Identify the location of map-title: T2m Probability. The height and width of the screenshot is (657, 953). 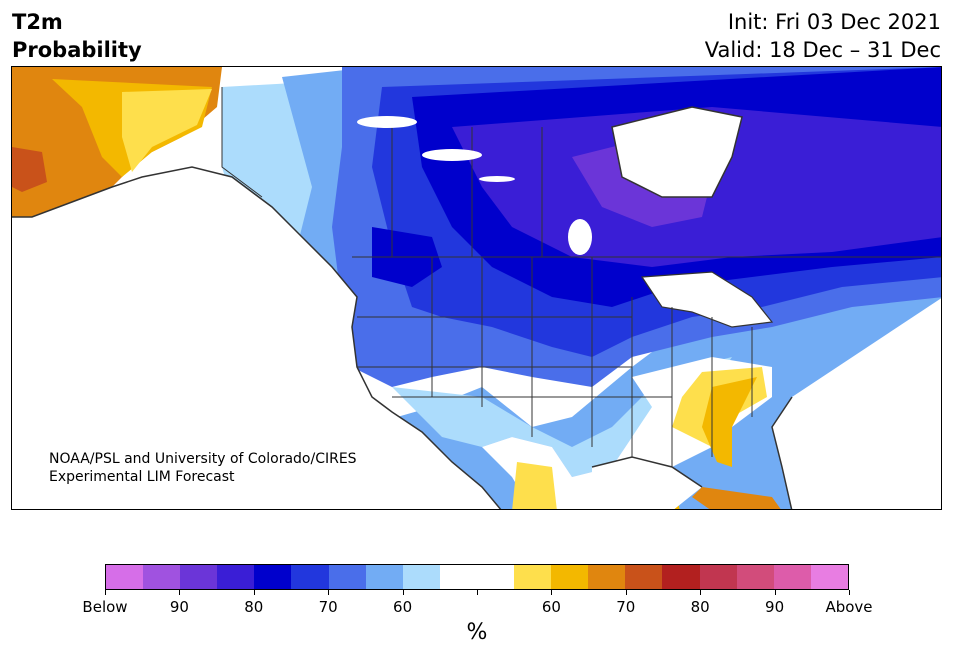
(77, 36).